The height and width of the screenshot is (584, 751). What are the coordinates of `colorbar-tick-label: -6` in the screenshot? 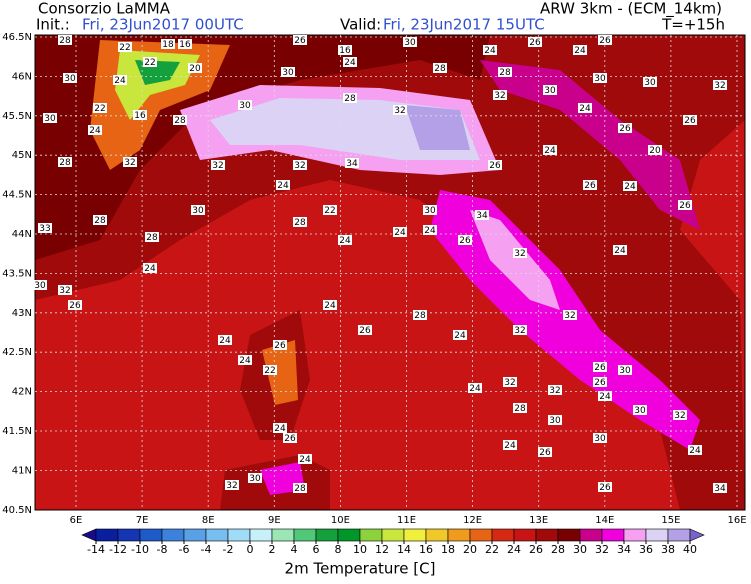 It's located at (184, 549).